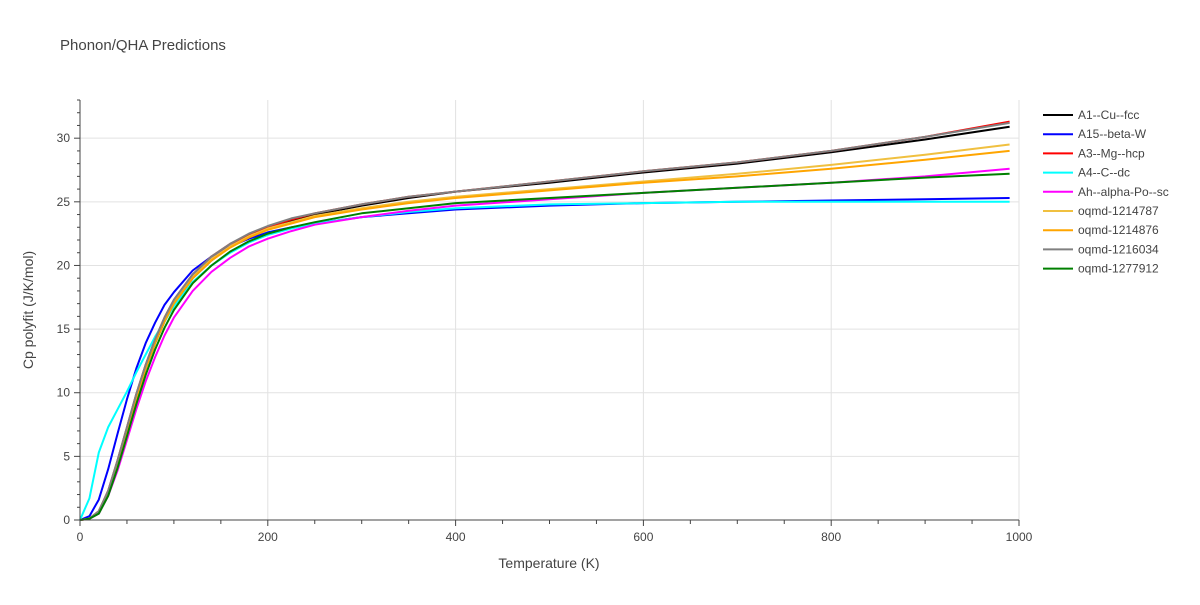  Describe the element at coordinates (143, 45) in the screenshot. I see `chart-title: Phonon/QHA Predictions` at that location.